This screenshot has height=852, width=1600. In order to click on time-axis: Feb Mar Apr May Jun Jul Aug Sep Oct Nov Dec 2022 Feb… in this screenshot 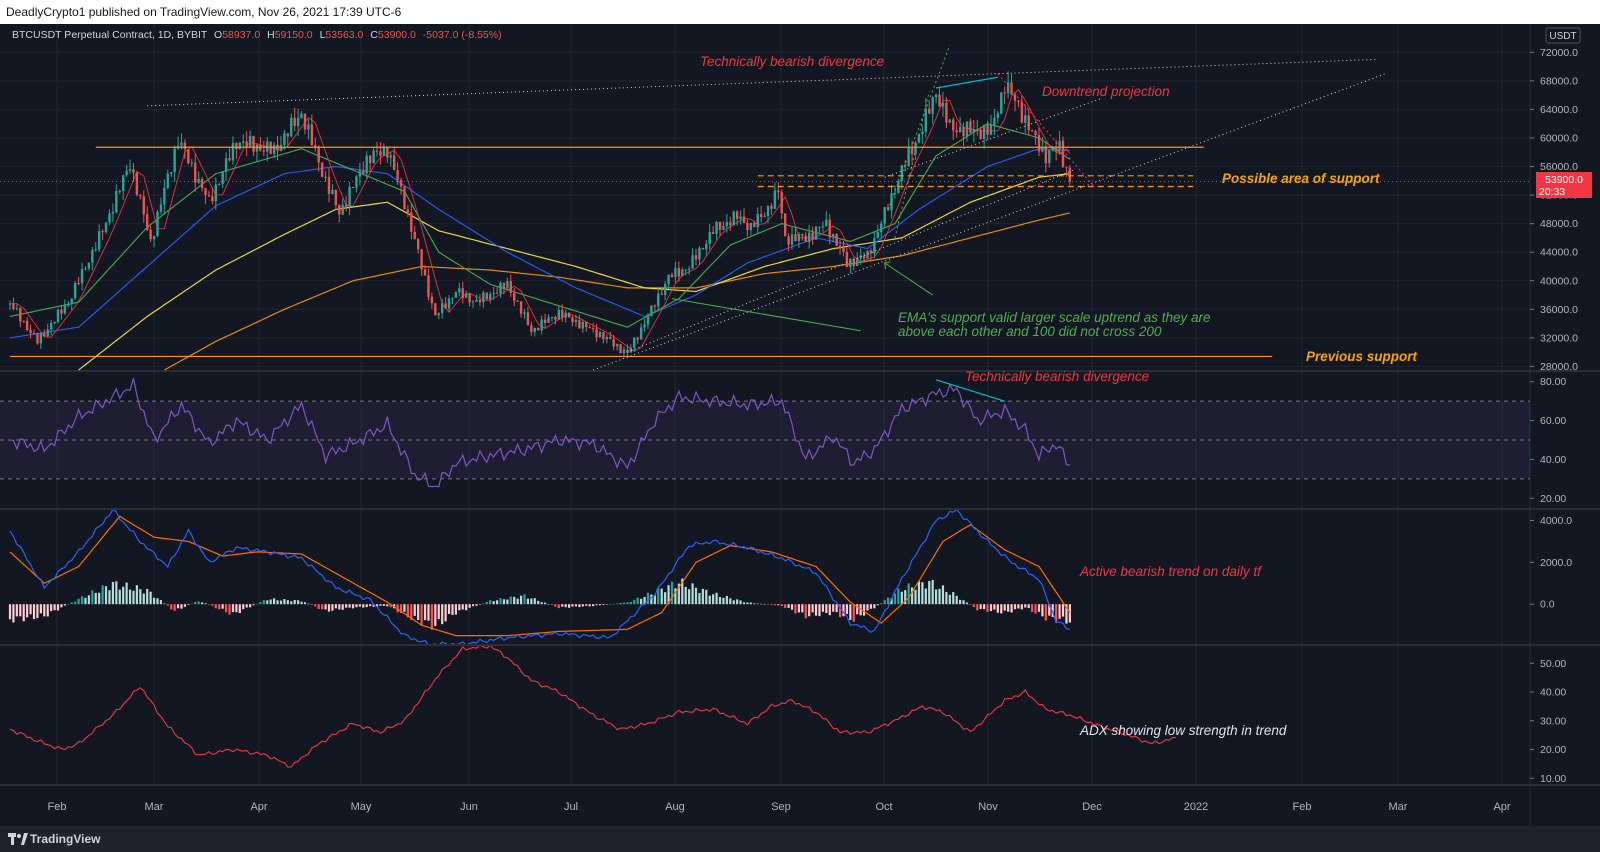, I will do `click(779, 807)`.